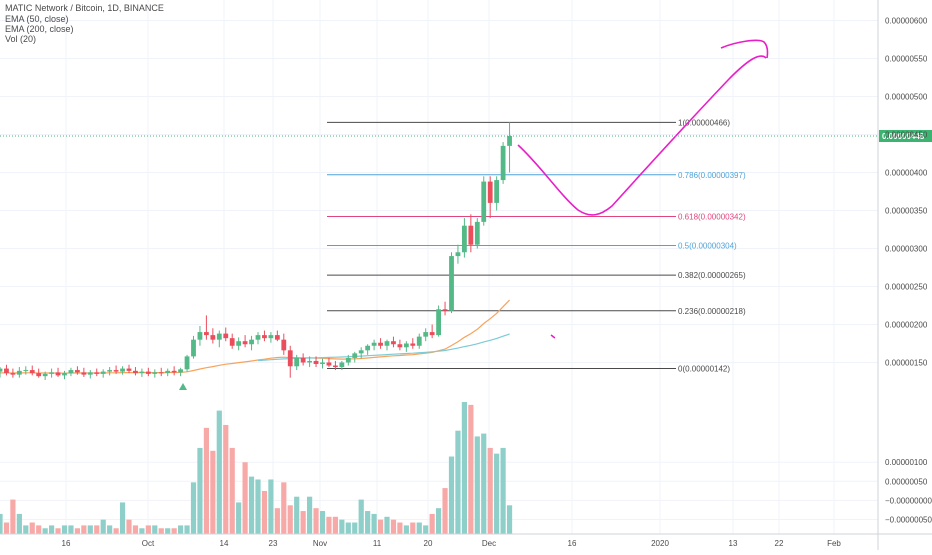 This screenshot has width=932, height=555. Describe the element at coordinates (553, 336) in the screenshot. I see `drawing-tick` at that location.